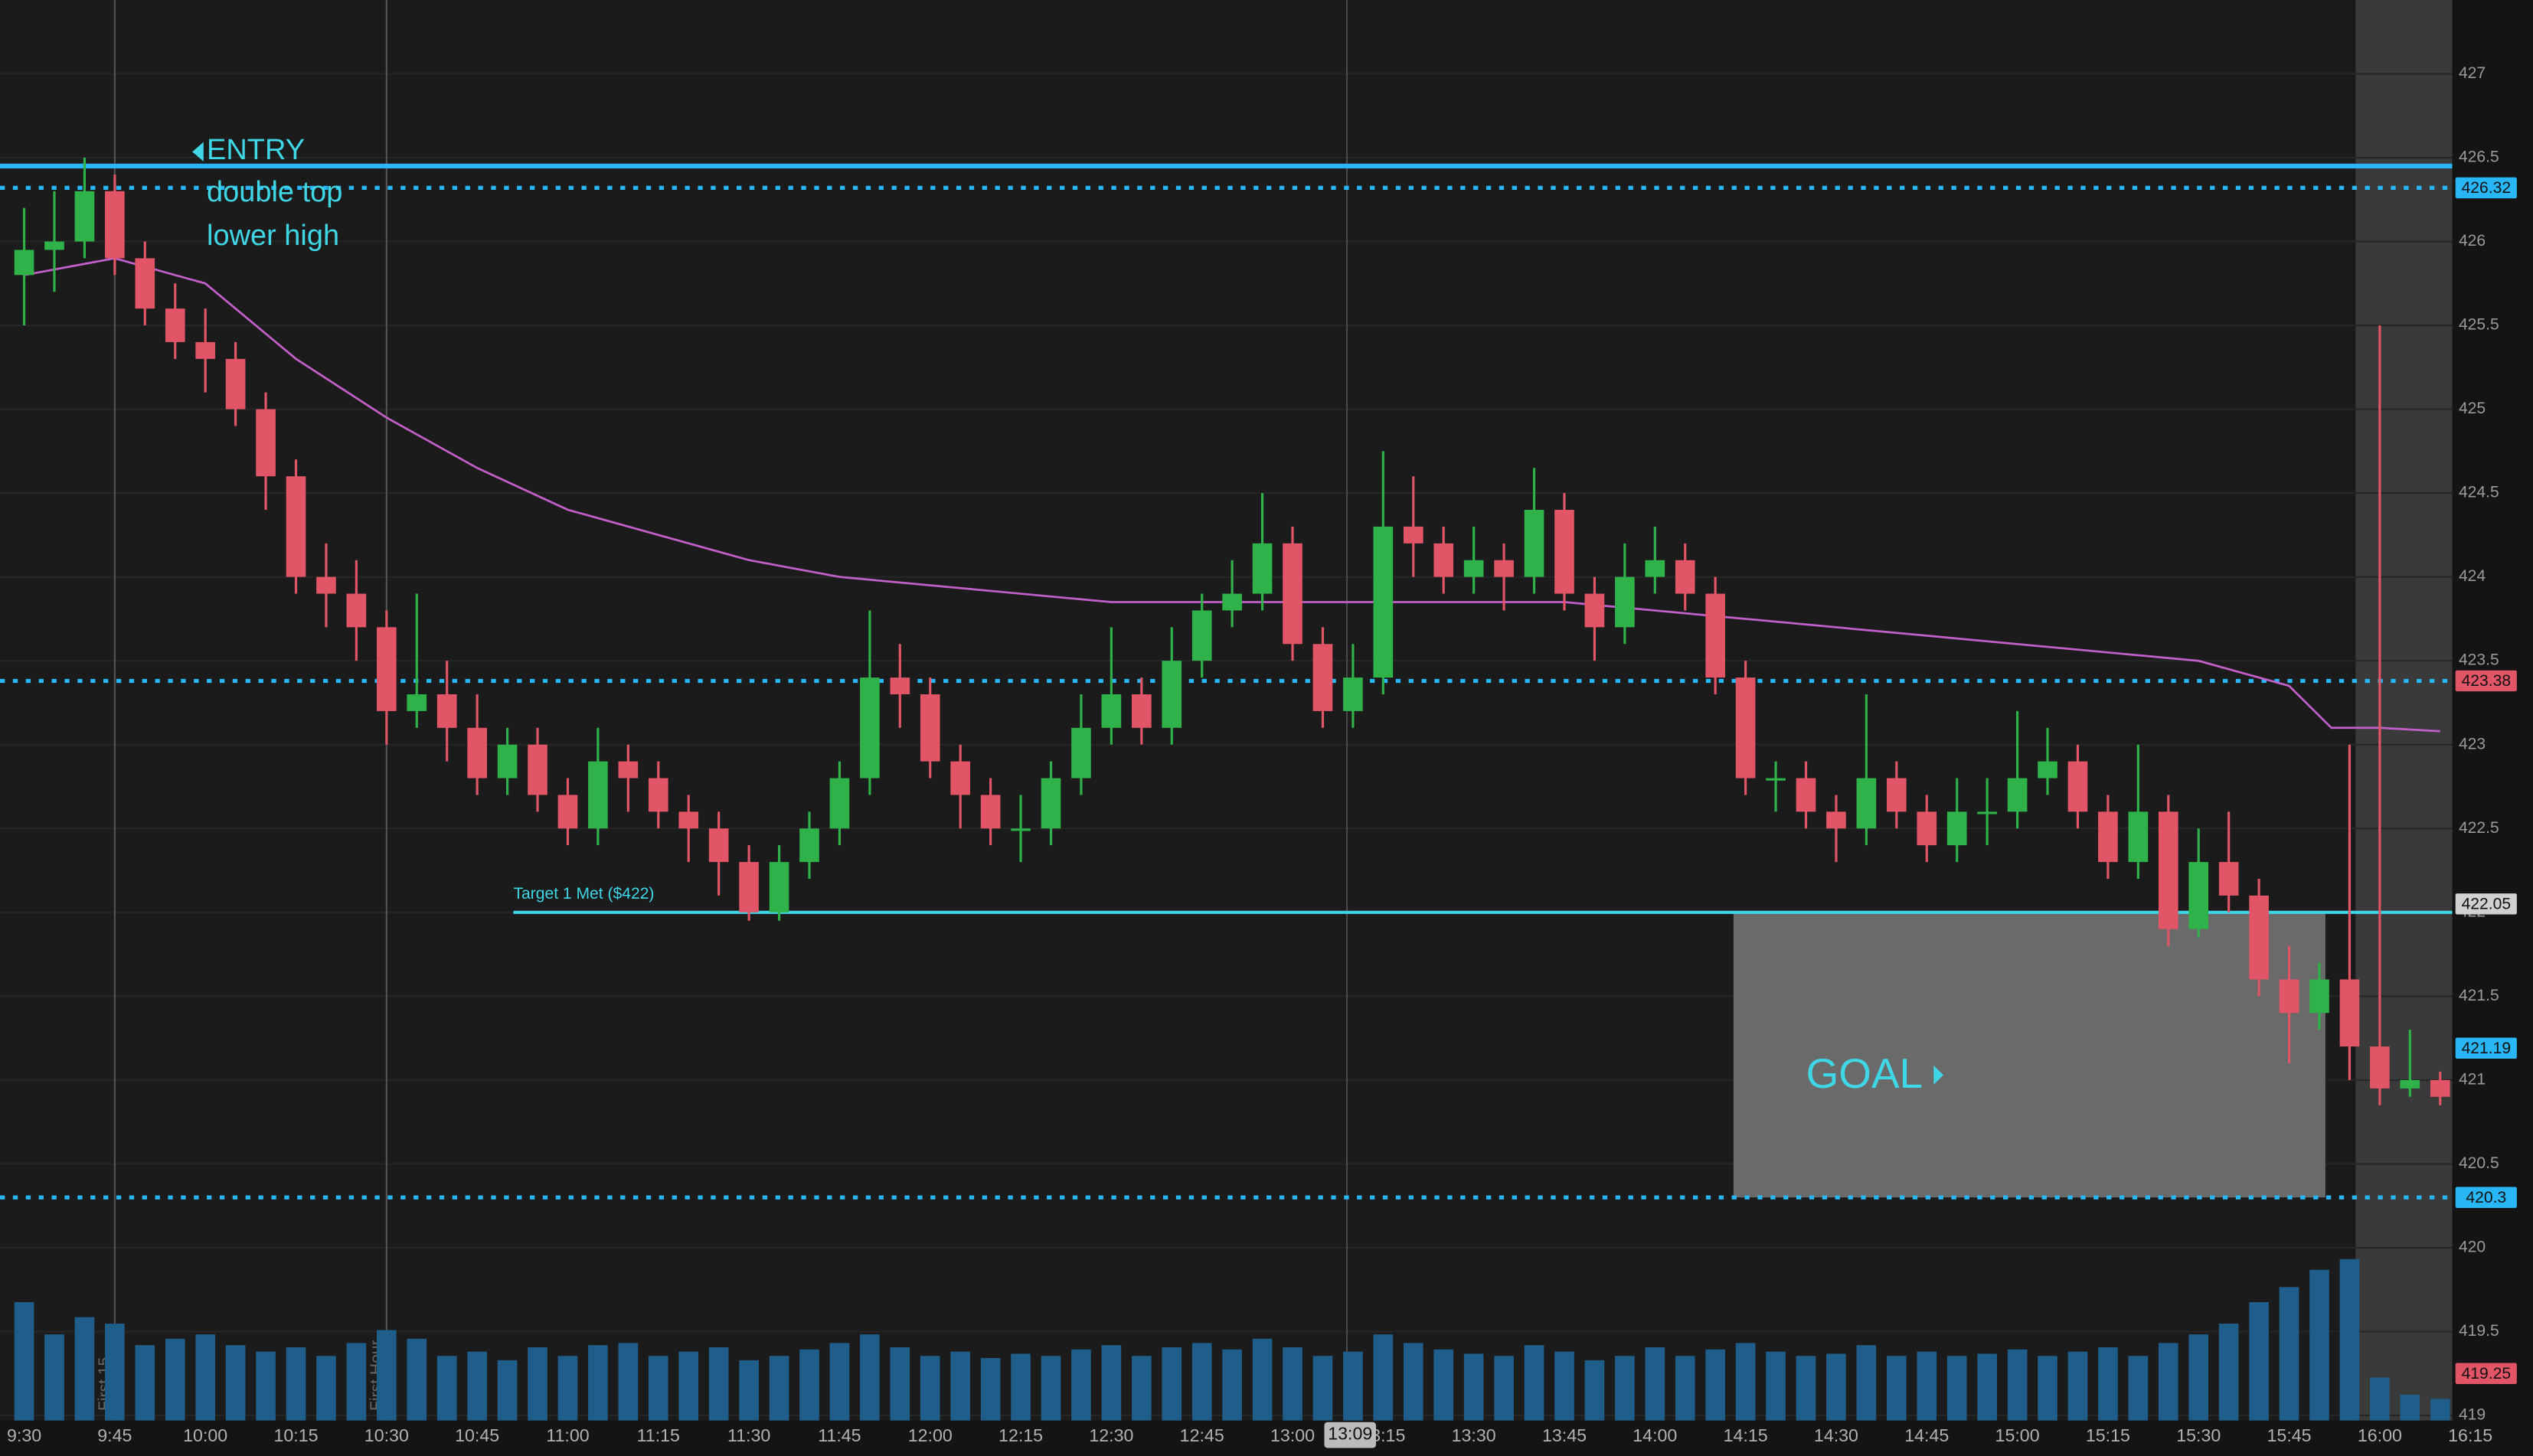  What do you see at coordinates (2198, 1435) in the screenshot?
I see `x-tick-label: 15:30` at bounding box center [2198, 1435].